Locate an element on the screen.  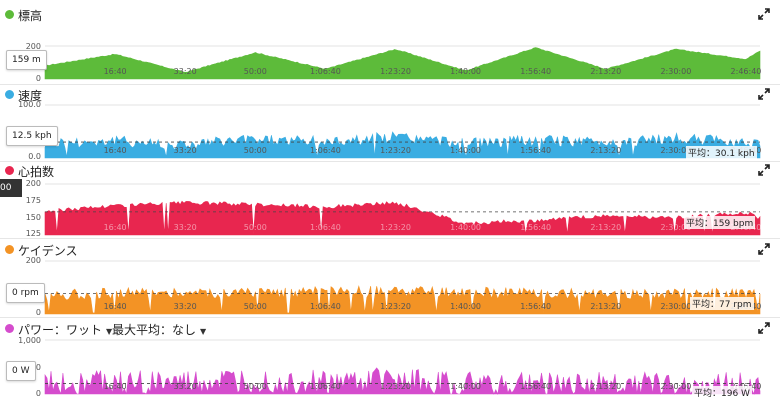
ケイデンス-svg is located at coordinates (402, 287).